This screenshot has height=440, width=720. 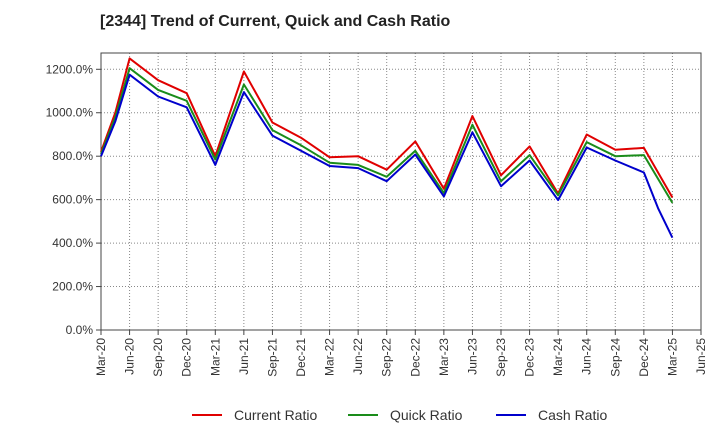 What do you see at coordinates (272, 357) in the screenshot?
I see `x-tick-label: Sep-21` at bounding box center [272, 357].